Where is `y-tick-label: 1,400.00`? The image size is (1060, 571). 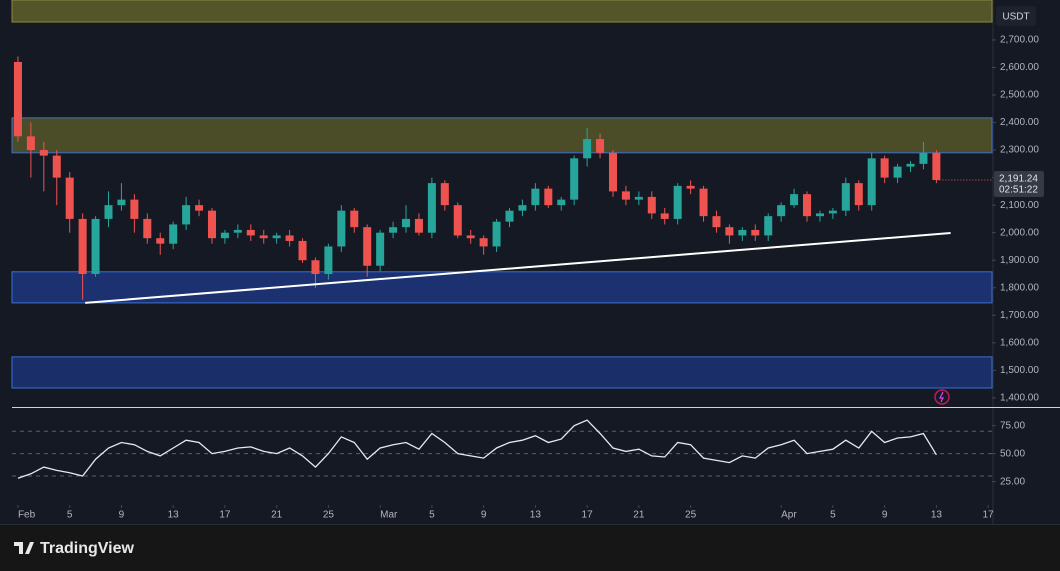 y-tick-label: 1,400.00 is located at coordinates (1019, 398).